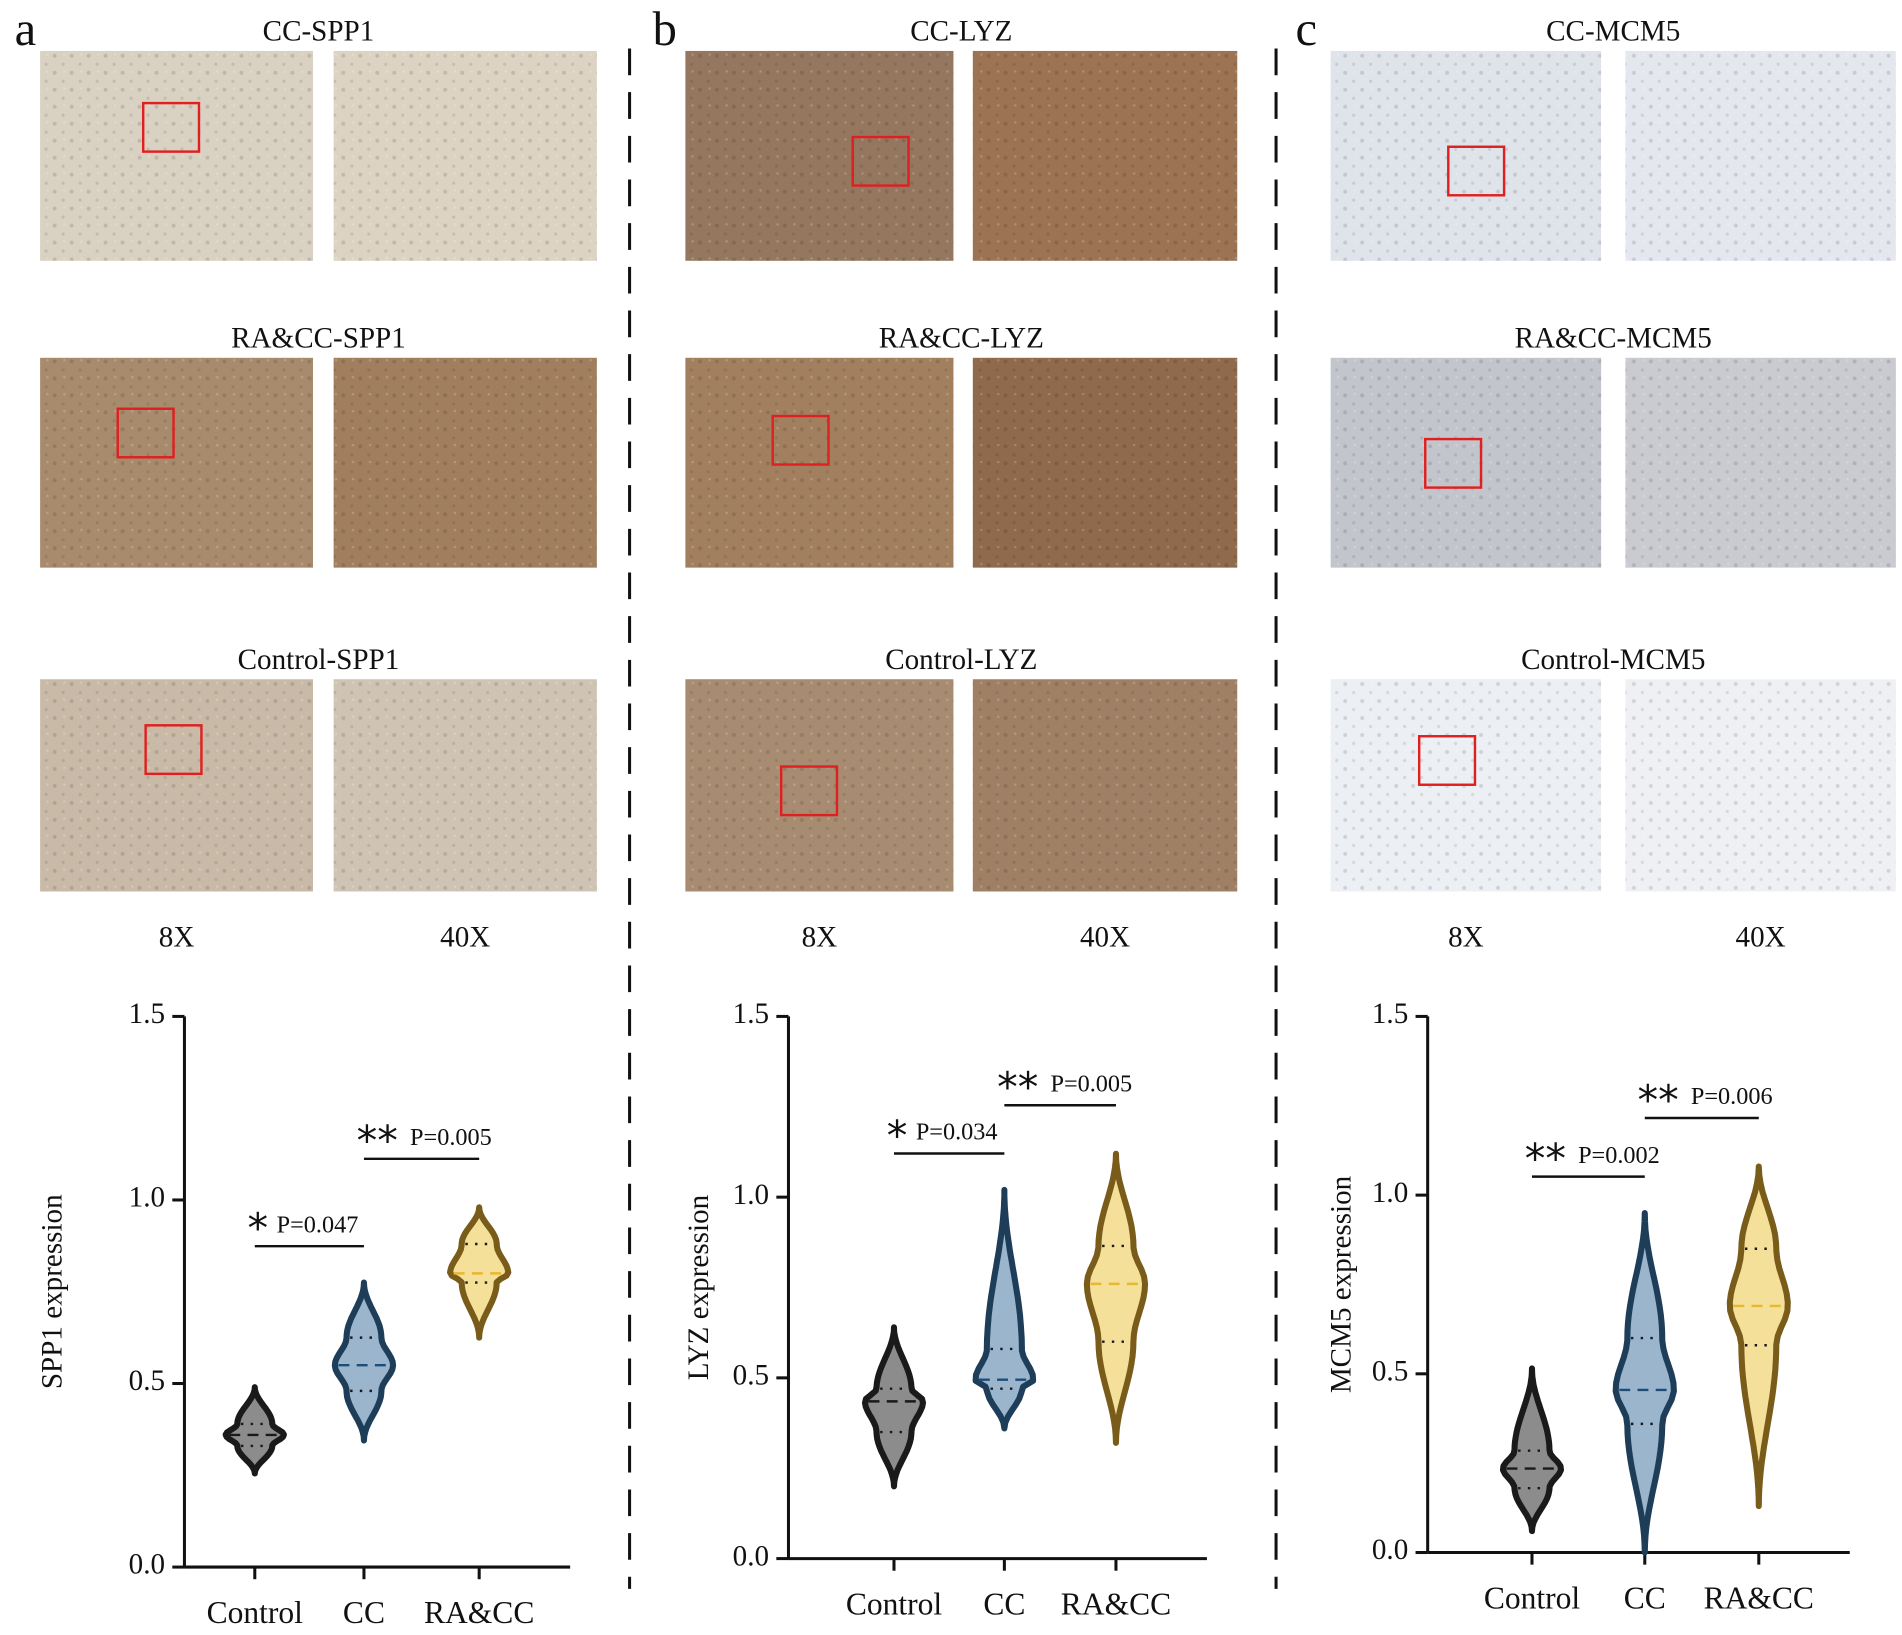 The height and width of the screenshot is (1635, 1902). What do you see at coordinates (319, 32) in the screenshot?
I see `image-title: CC-SPP1` at bounding box center [319, 32].